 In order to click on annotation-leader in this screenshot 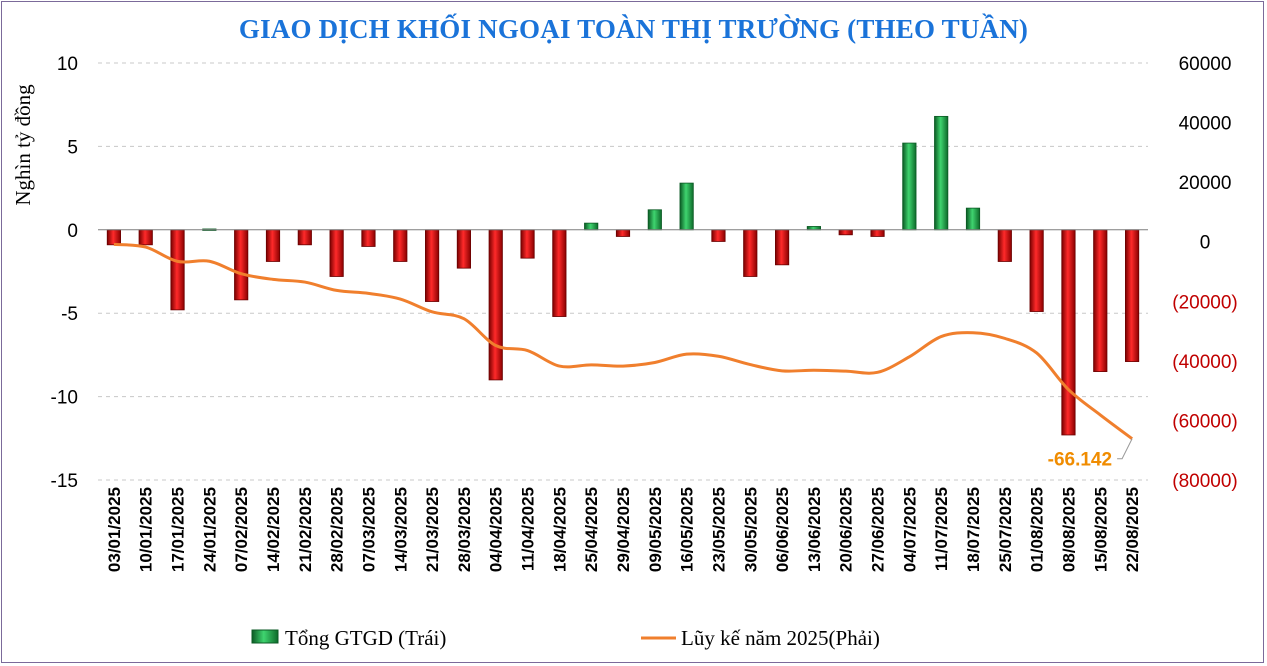, I will do `click(1125, 449)`.